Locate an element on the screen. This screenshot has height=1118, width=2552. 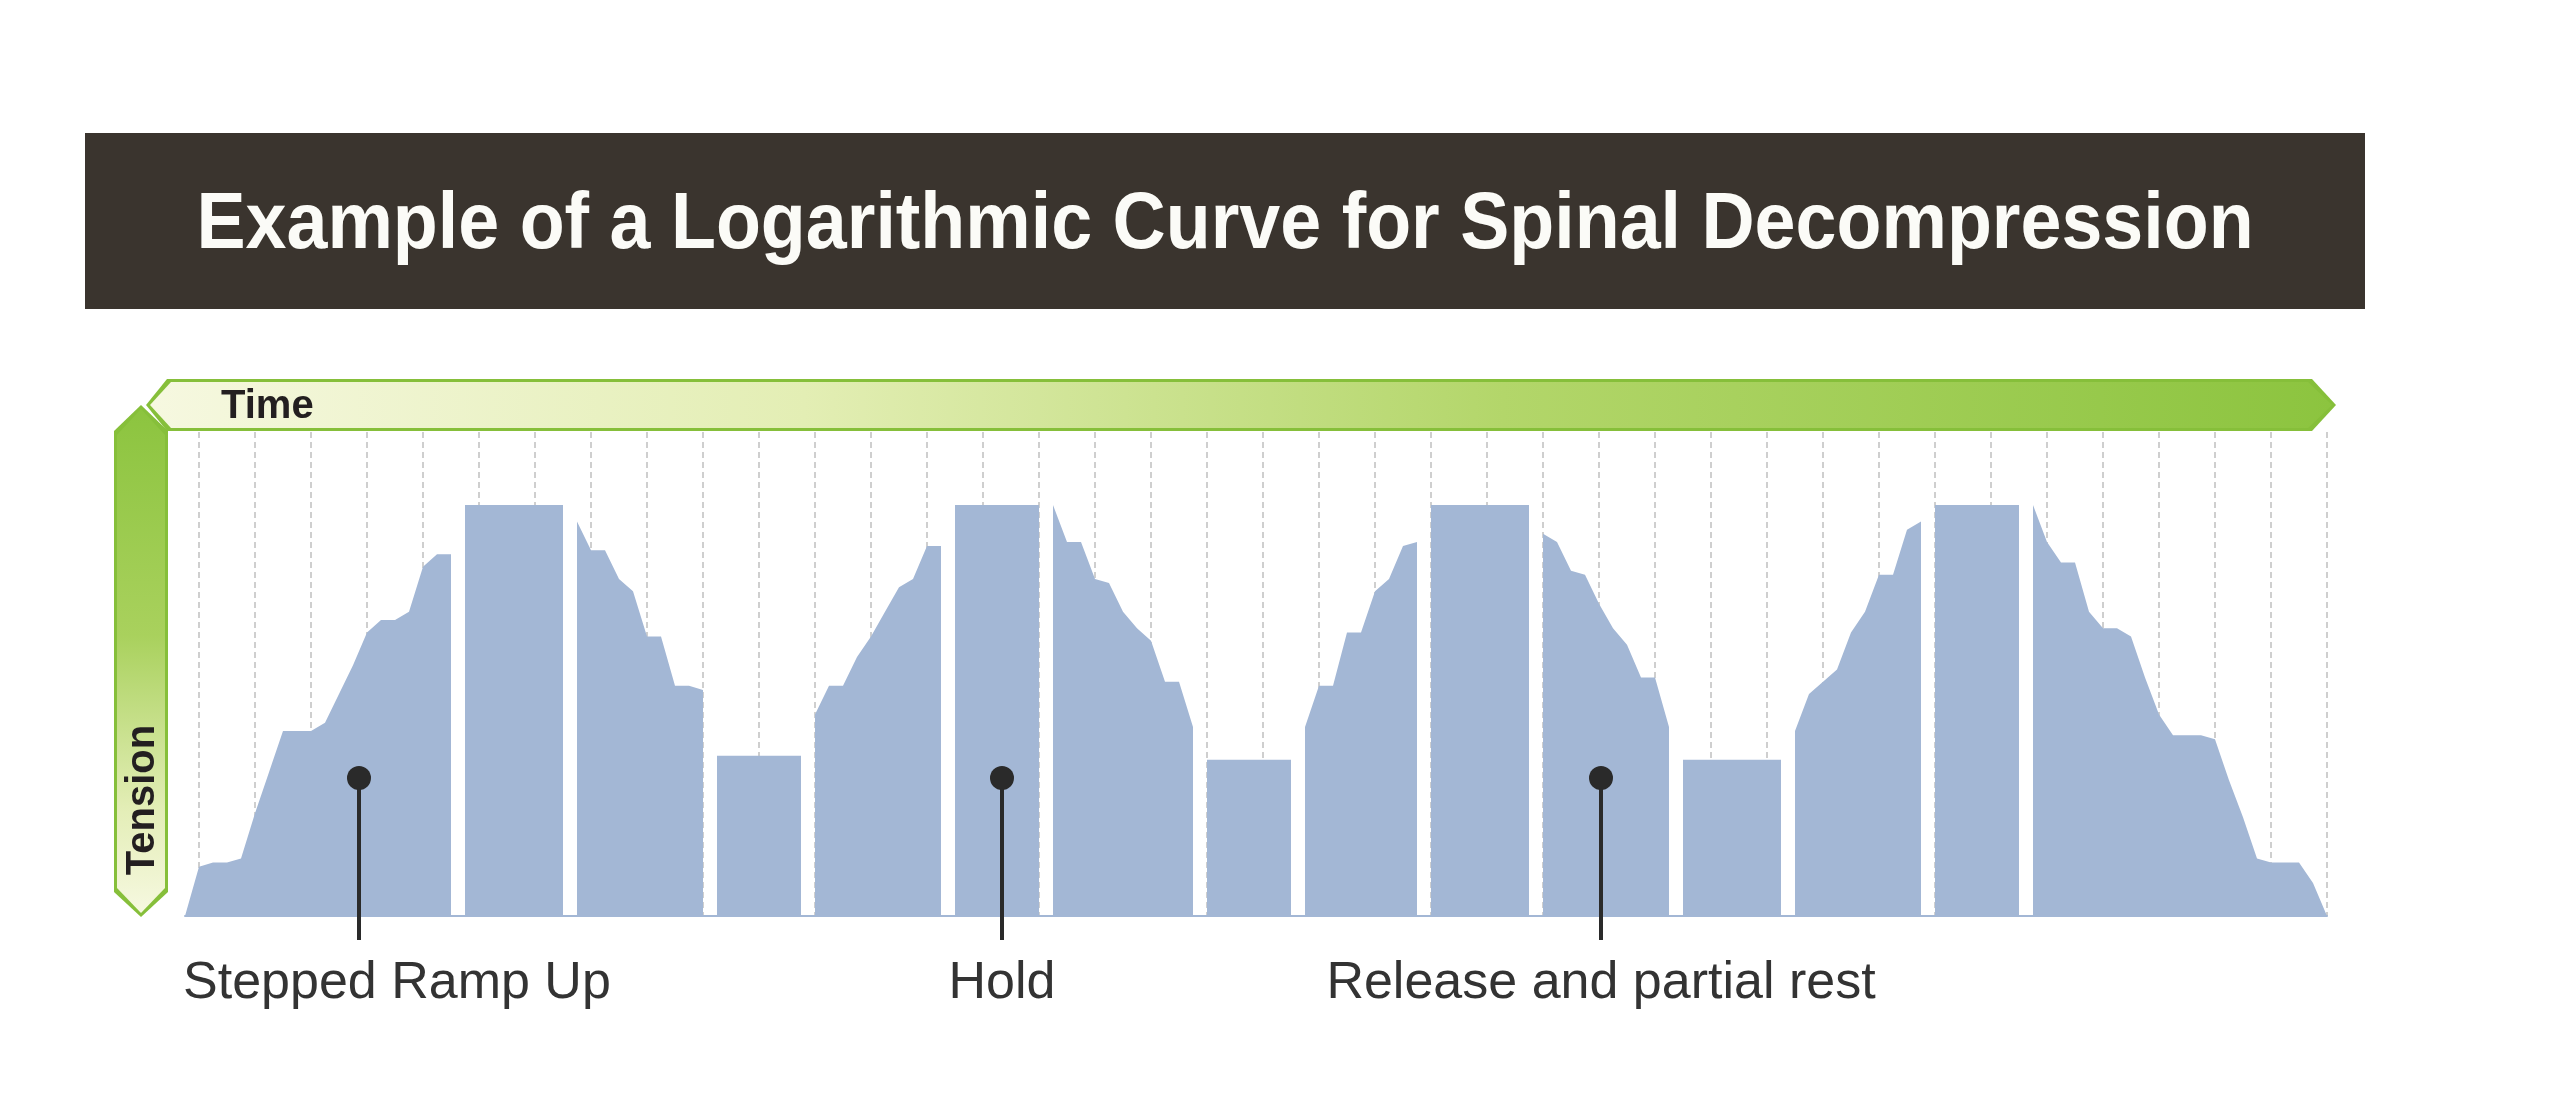
text: Release and partial rest is located at coordinates (1601, 980).